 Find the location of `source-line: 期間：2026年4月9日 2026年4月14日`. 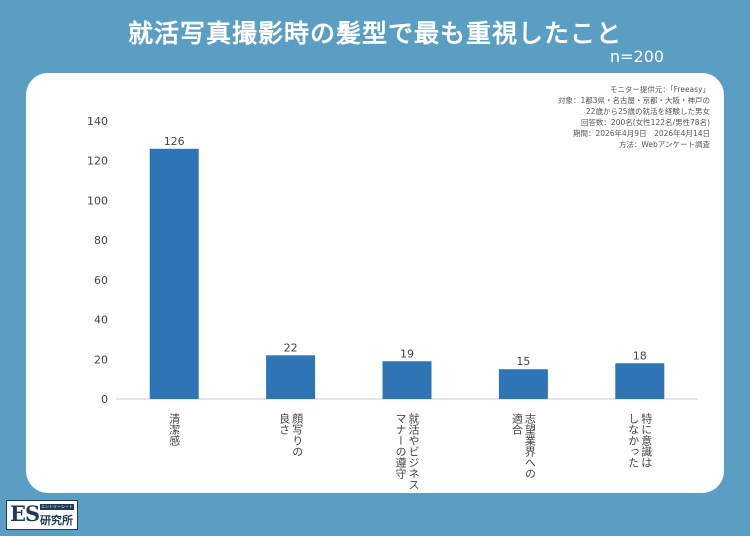

source-line: 期間：2026年4月9日 2026年4月14日 is located at coordinates (641, 133).